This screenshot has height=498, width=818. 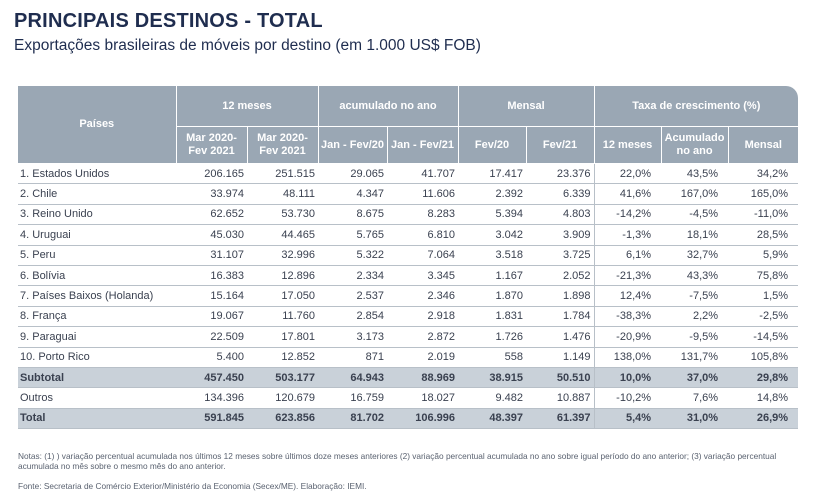 What do you see at coordinates (97, 398) in the screenshot?
I see `row-label: Outros` at bounding box center [97, 398].